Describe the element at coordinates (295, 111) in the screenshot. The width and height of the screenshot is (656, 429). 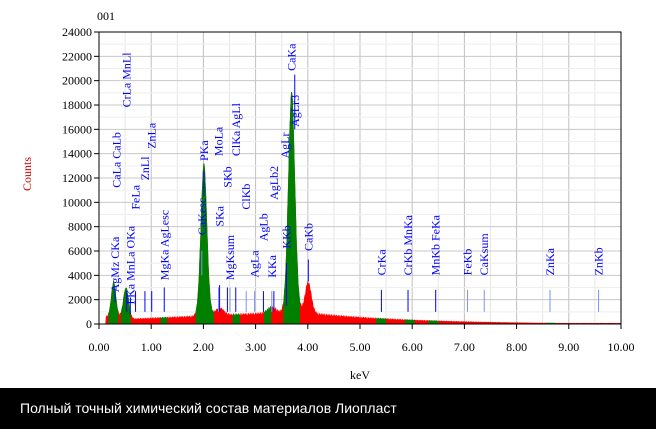
I see `marker-label: AgLr3` at that location.